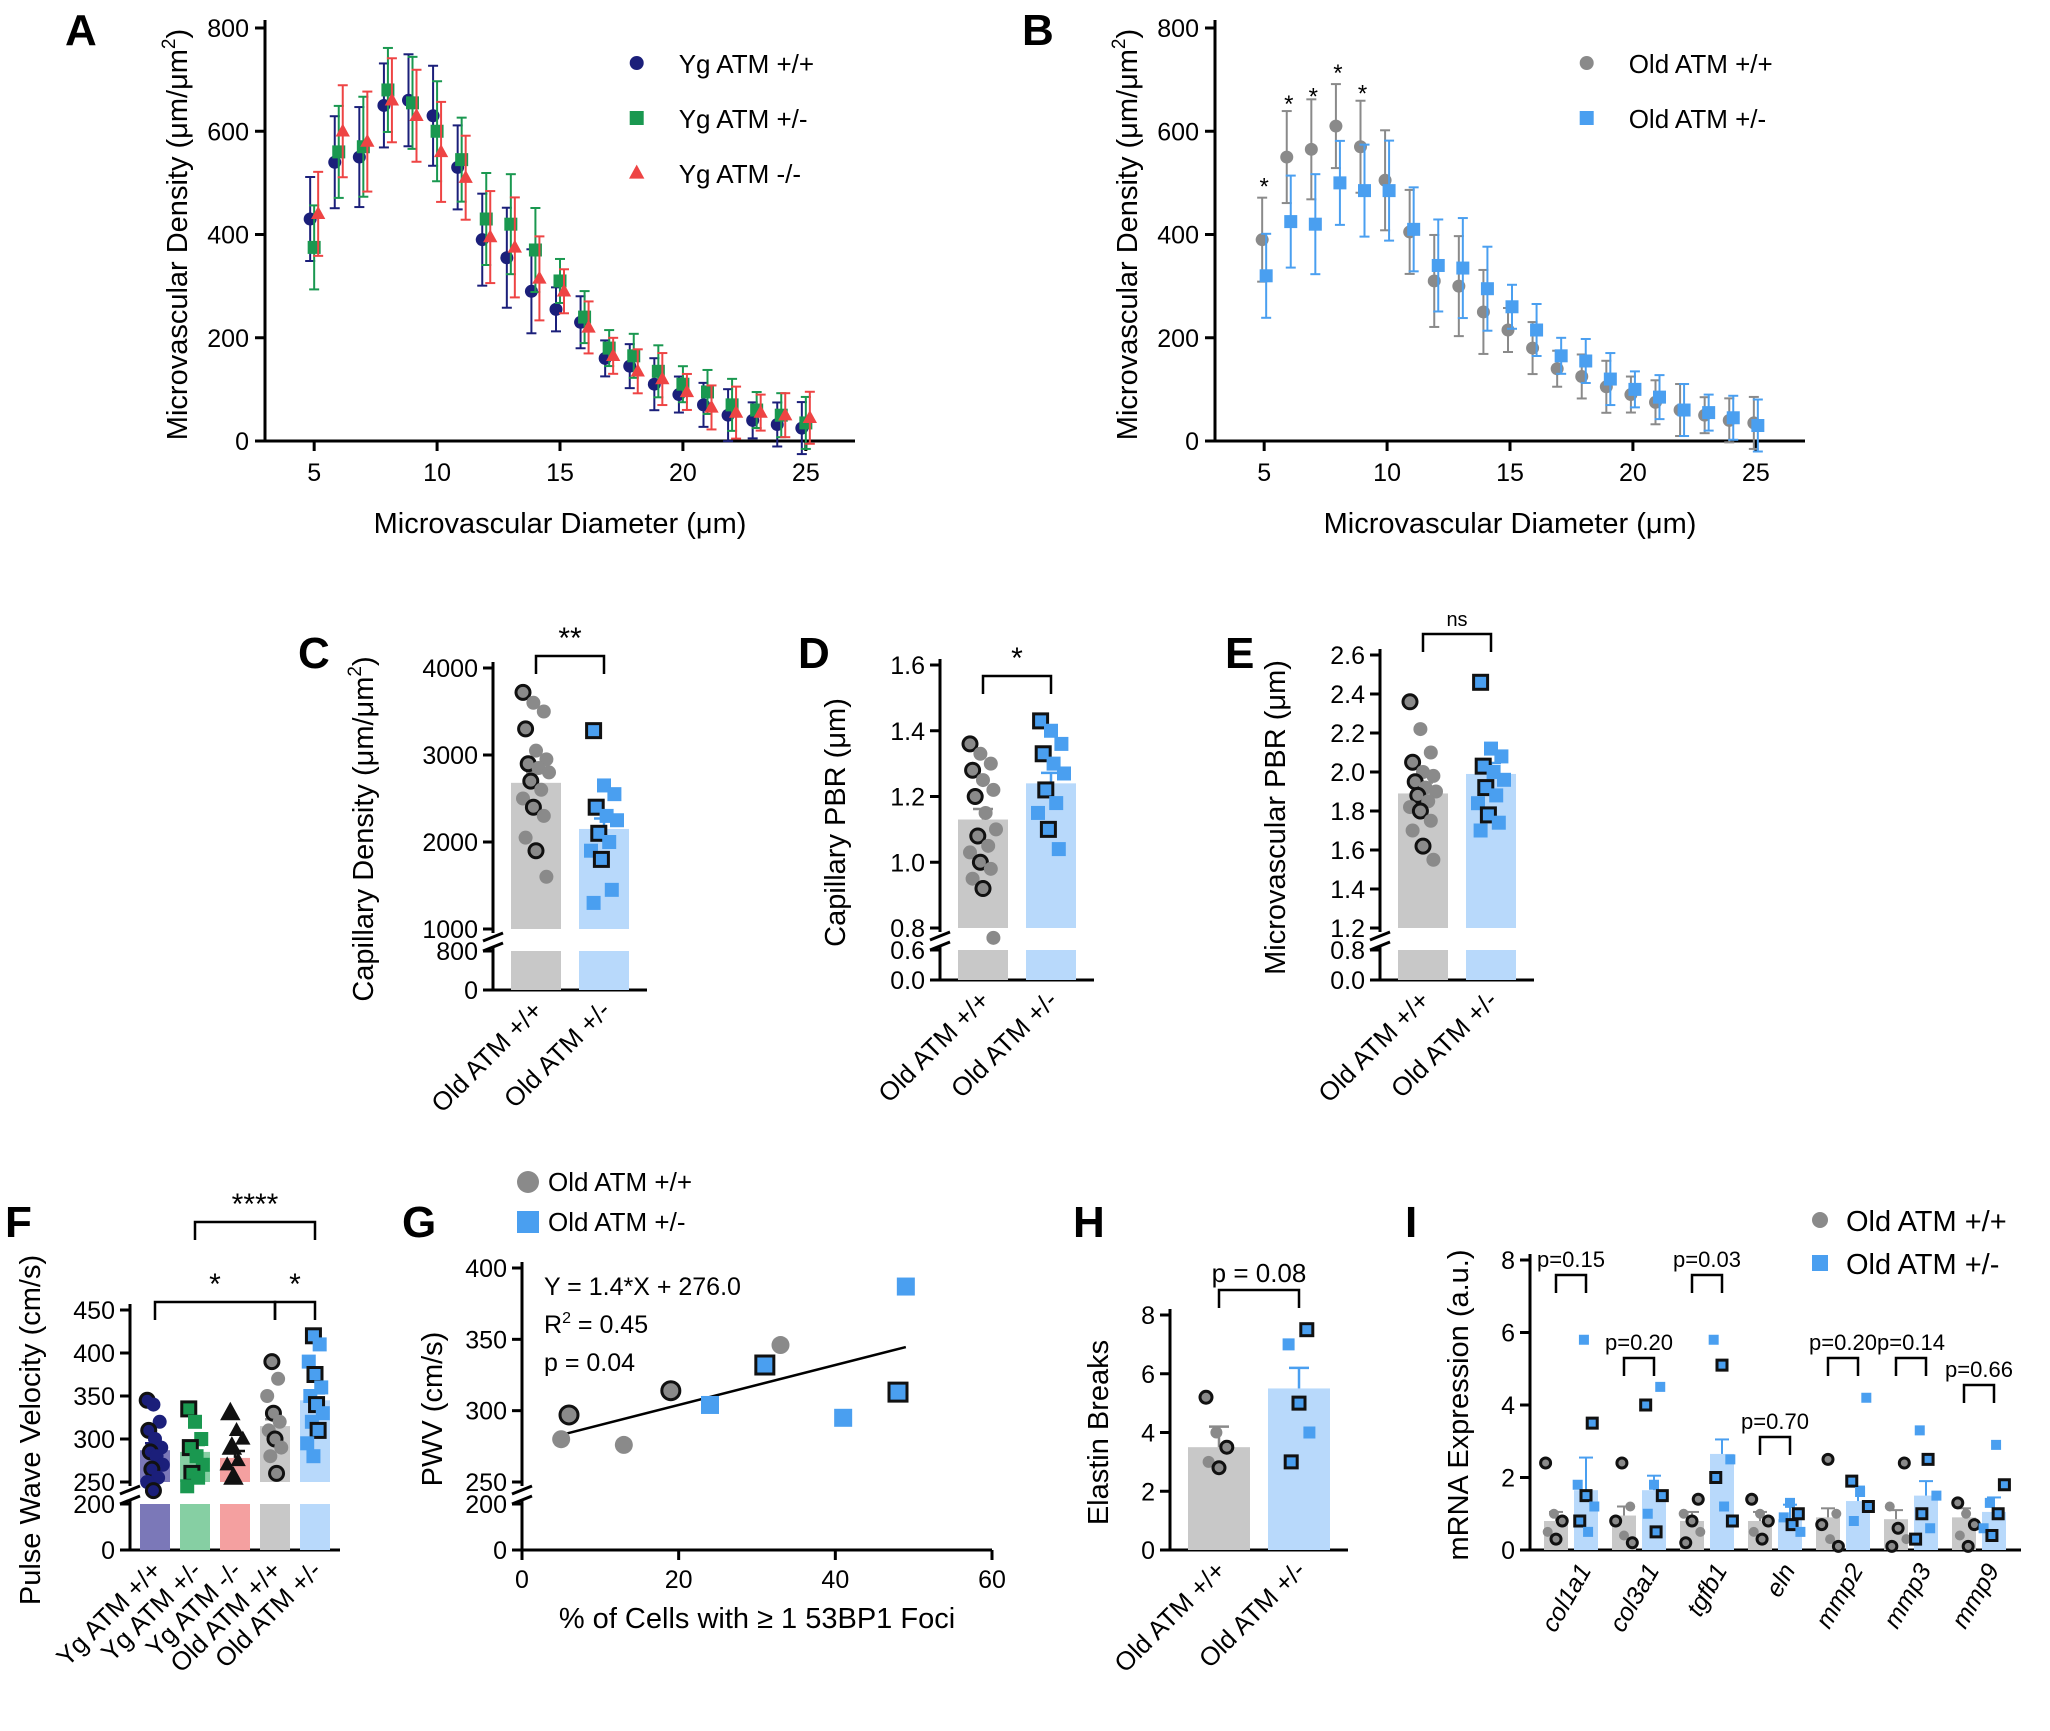 The height and width of the screenshot is (1731, 2050). I want to click on y-axis-label: Microvascular PBR (μm), so click(1276, 817).